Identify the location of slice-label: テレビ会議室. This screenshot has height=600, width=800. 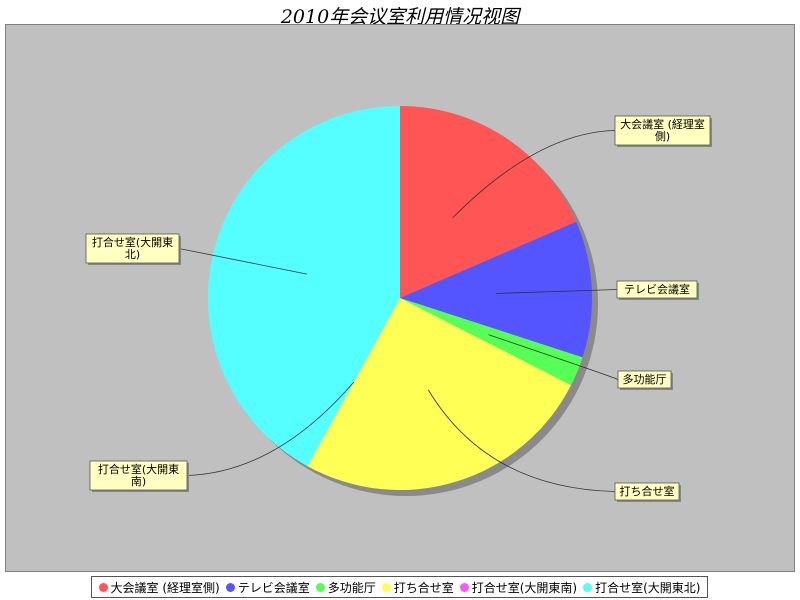
(657, 290).